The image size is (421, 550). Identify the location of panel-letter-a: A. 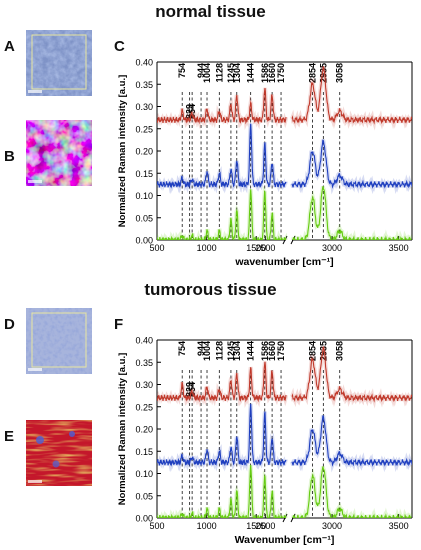
(9, 46).